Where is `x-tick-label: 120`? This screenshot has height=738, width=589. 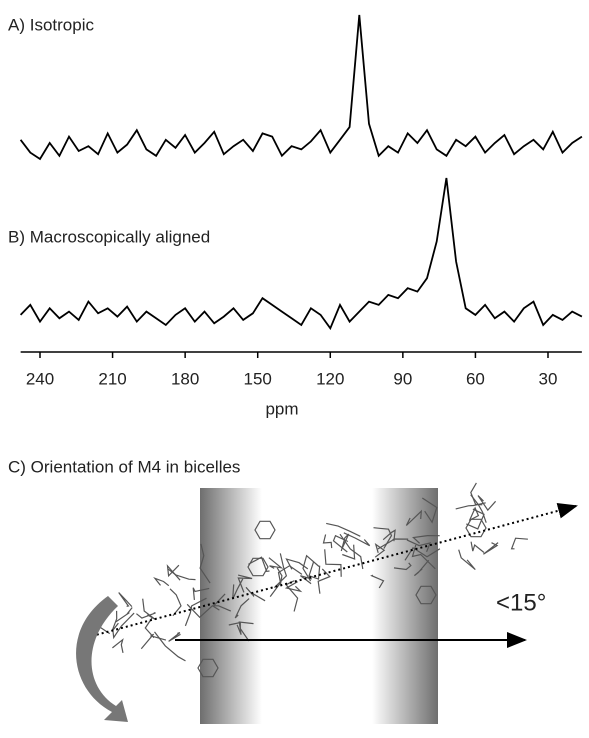 x-tick-label: 120 is located at coordinates (330, 378).